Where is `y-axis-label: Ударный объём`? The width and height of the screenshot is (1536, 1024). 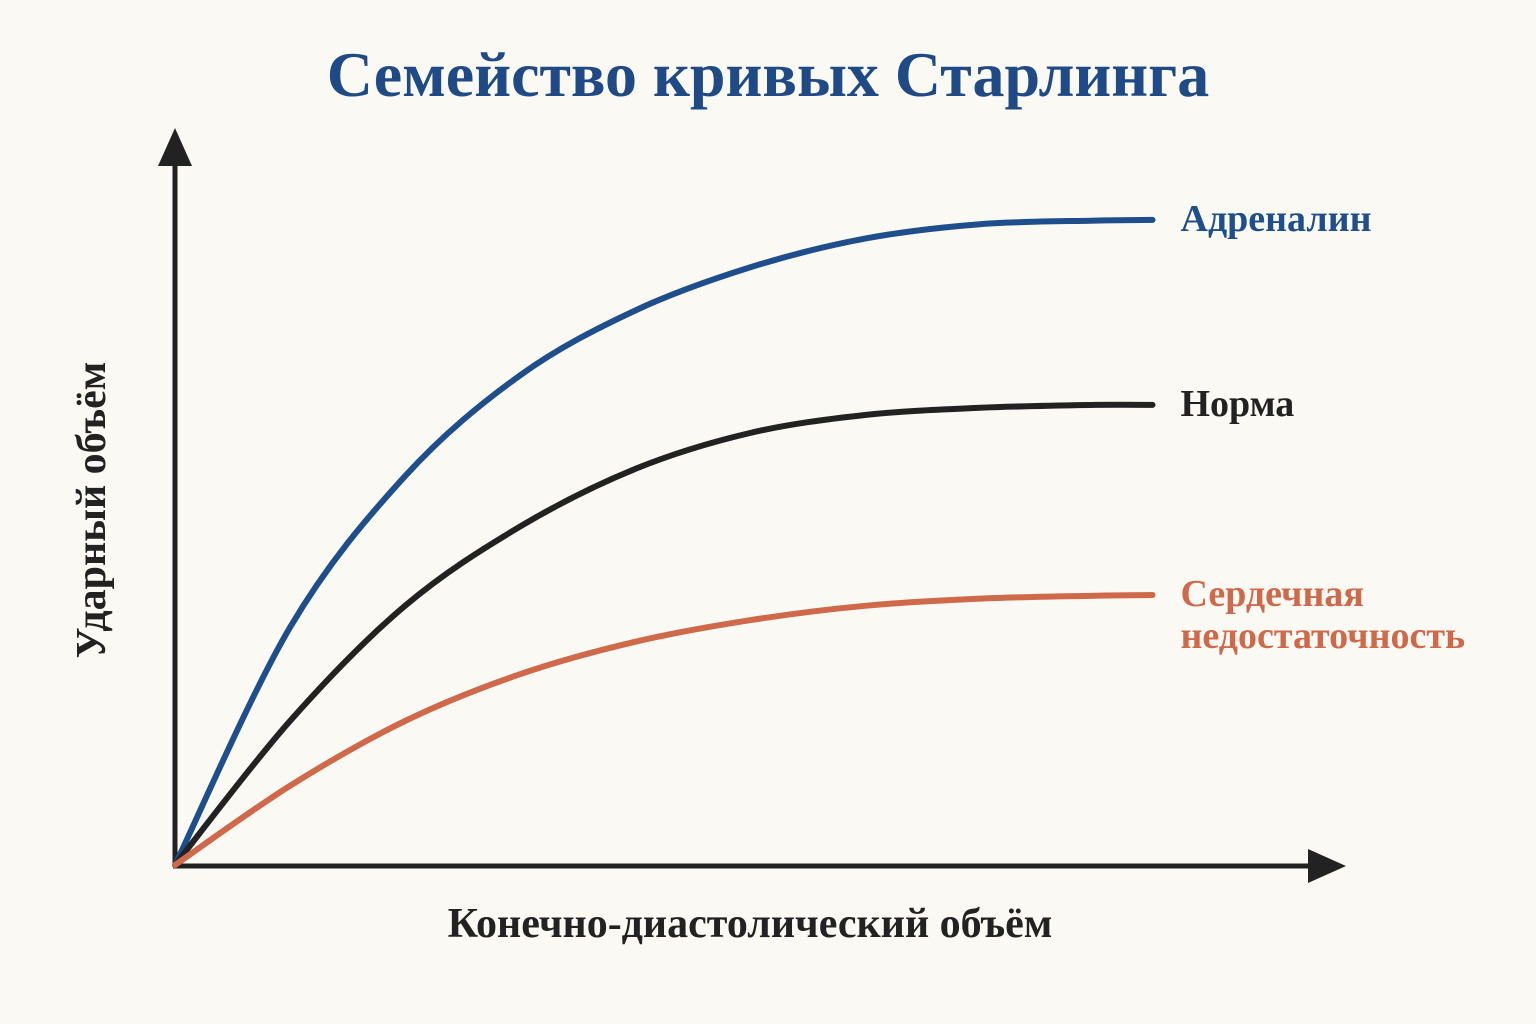
y-axis-label: Ударный объём is located at coordinates (92, 510).